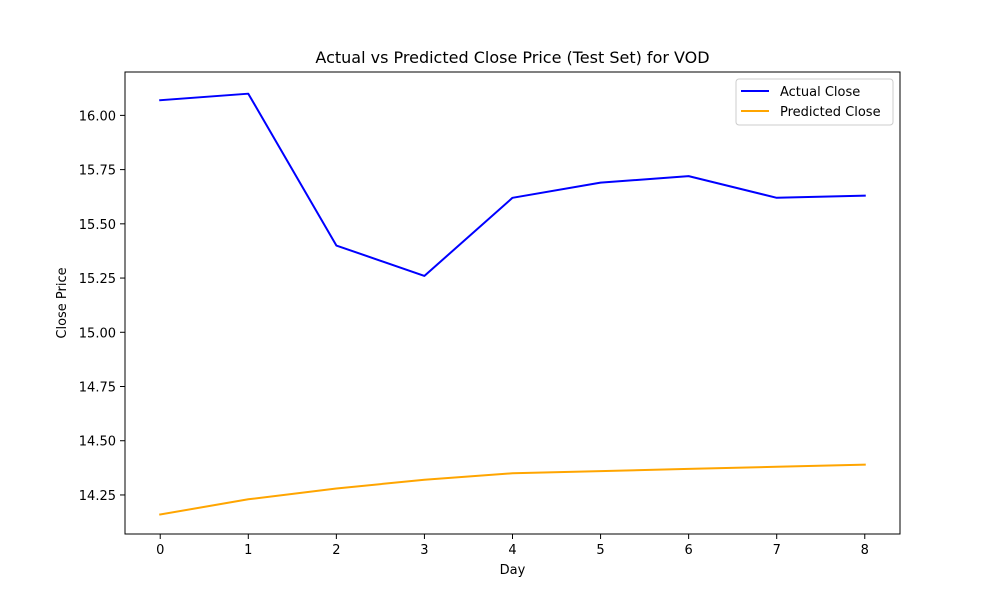 The height and width of the screenshot is (604, 1000). I want to click on y-tick-label: 16.00, so click(97, 116).